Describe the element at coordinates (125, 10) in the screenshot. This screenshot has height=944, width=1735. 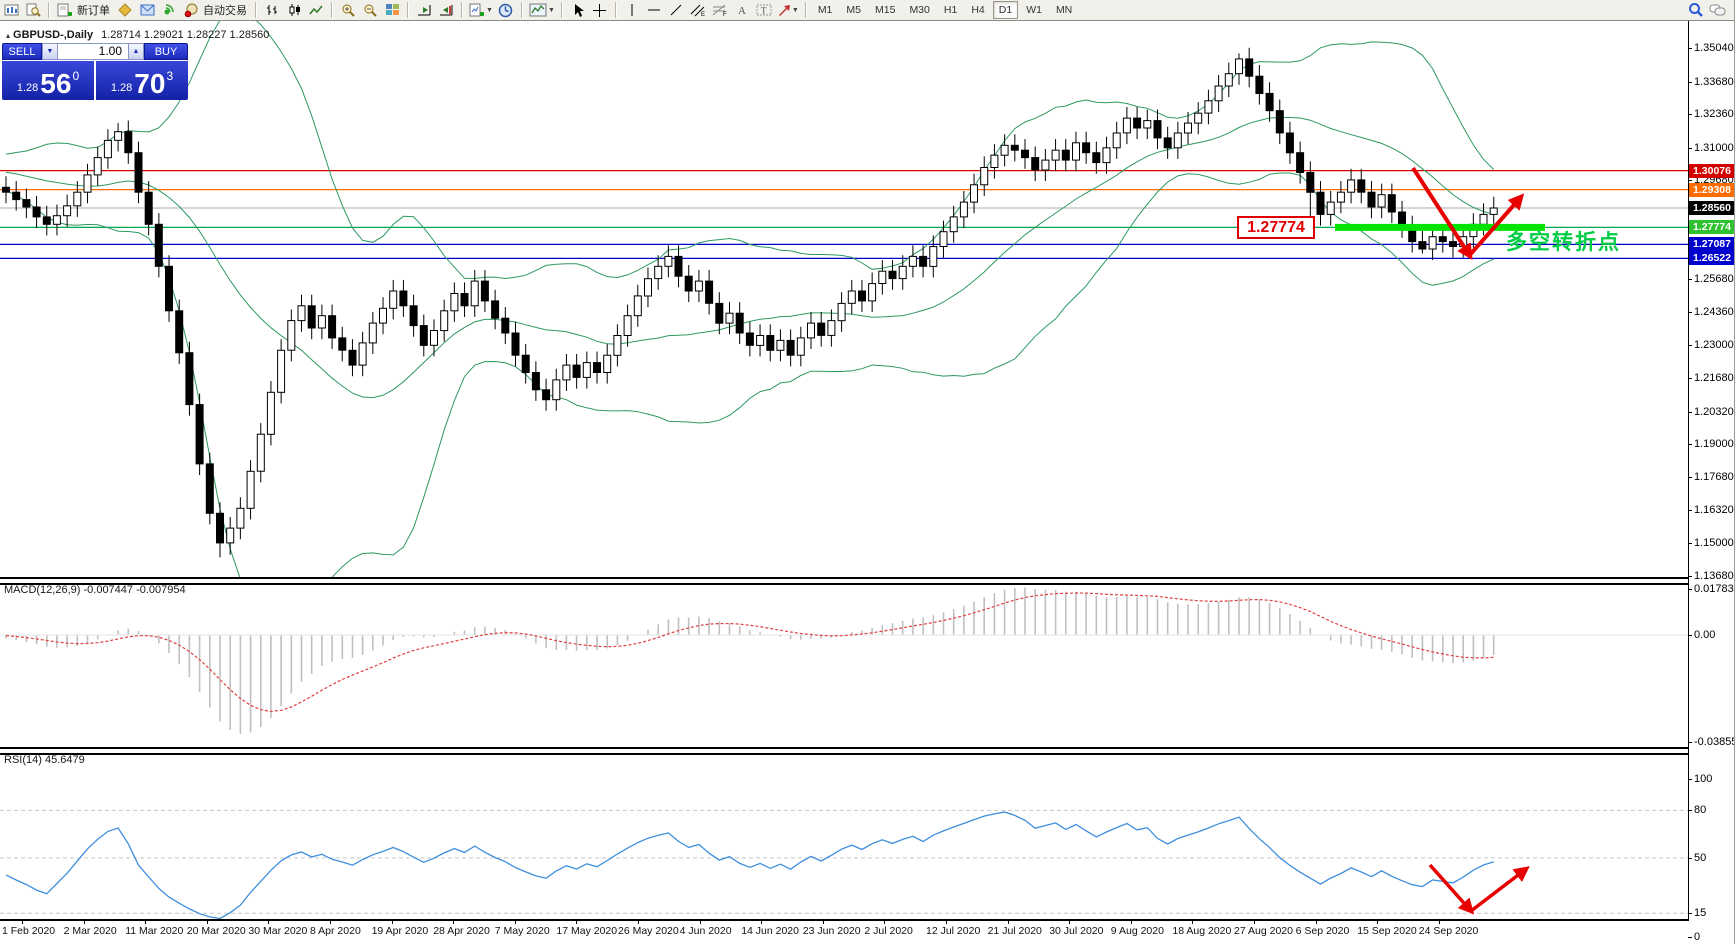
I see `history-center-icon` at that location.